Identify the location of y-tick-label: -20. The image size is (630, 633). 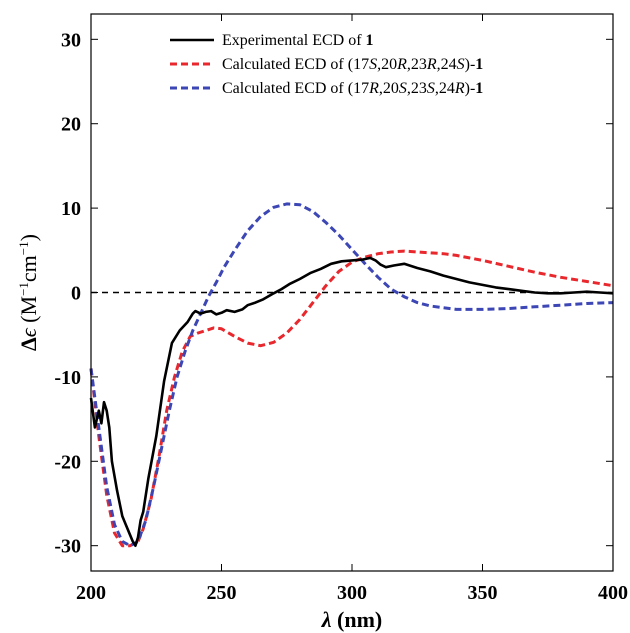
(67, 462).